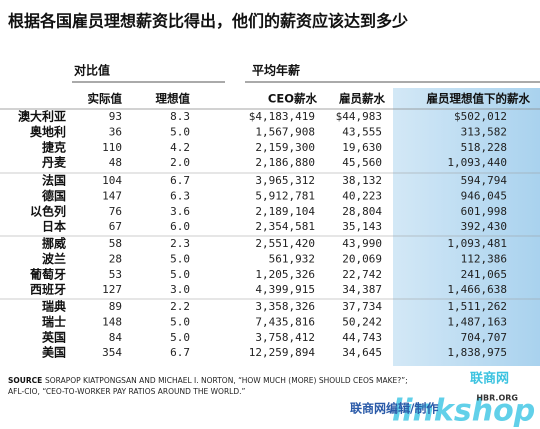 This screenshot has width=540, height=429. What do you see at coordinates (54, 195) in the screenshot?
I see `row-label: 德国` at bounding box center [54, 195].